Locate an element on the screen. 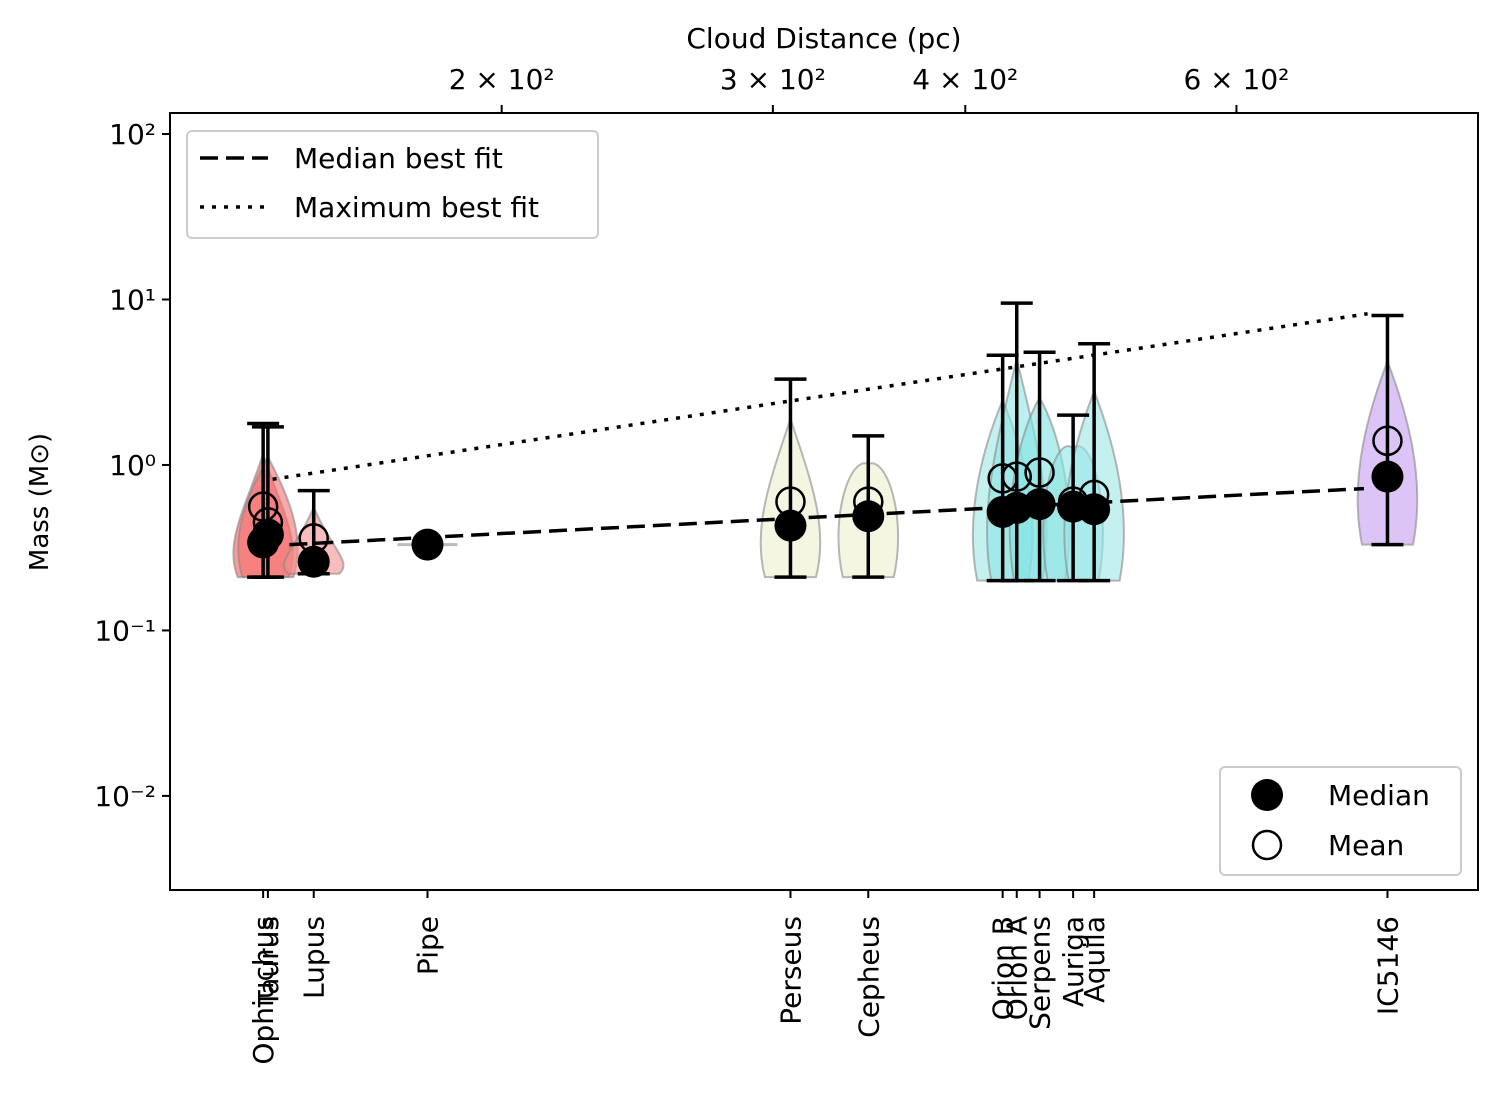 Image resolution: width=1502 pixels, height=1116 pixels. x-tick-label: 2 × 10² is located at coordinates (502, 79).